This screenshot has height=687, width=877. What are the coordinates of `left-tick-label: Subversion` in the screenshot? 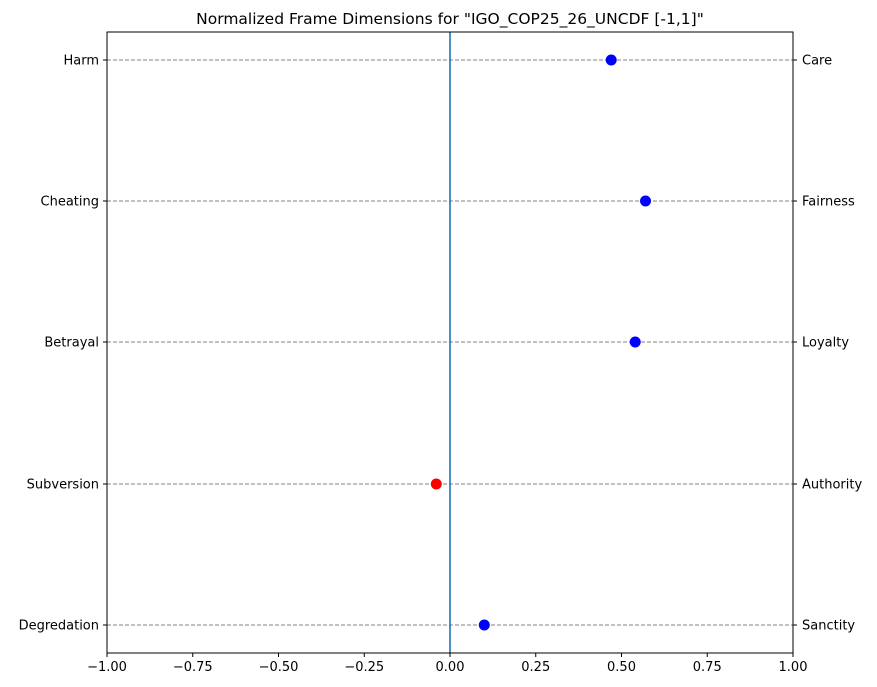 It's located at (63, 485).